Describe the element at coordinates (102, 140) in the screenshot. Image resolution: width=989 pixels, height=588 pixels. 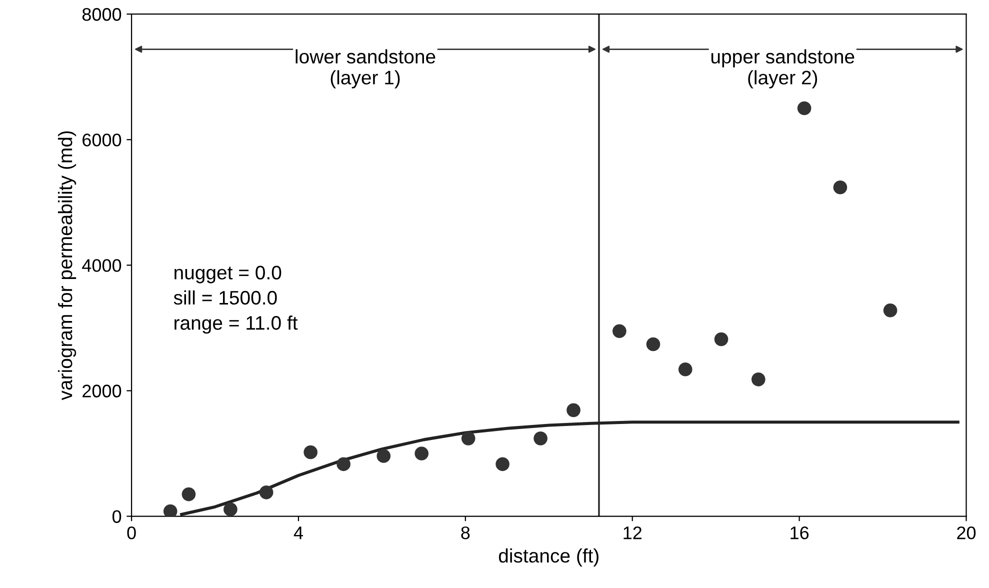
I see `y-tick-label: 6000` at that location.